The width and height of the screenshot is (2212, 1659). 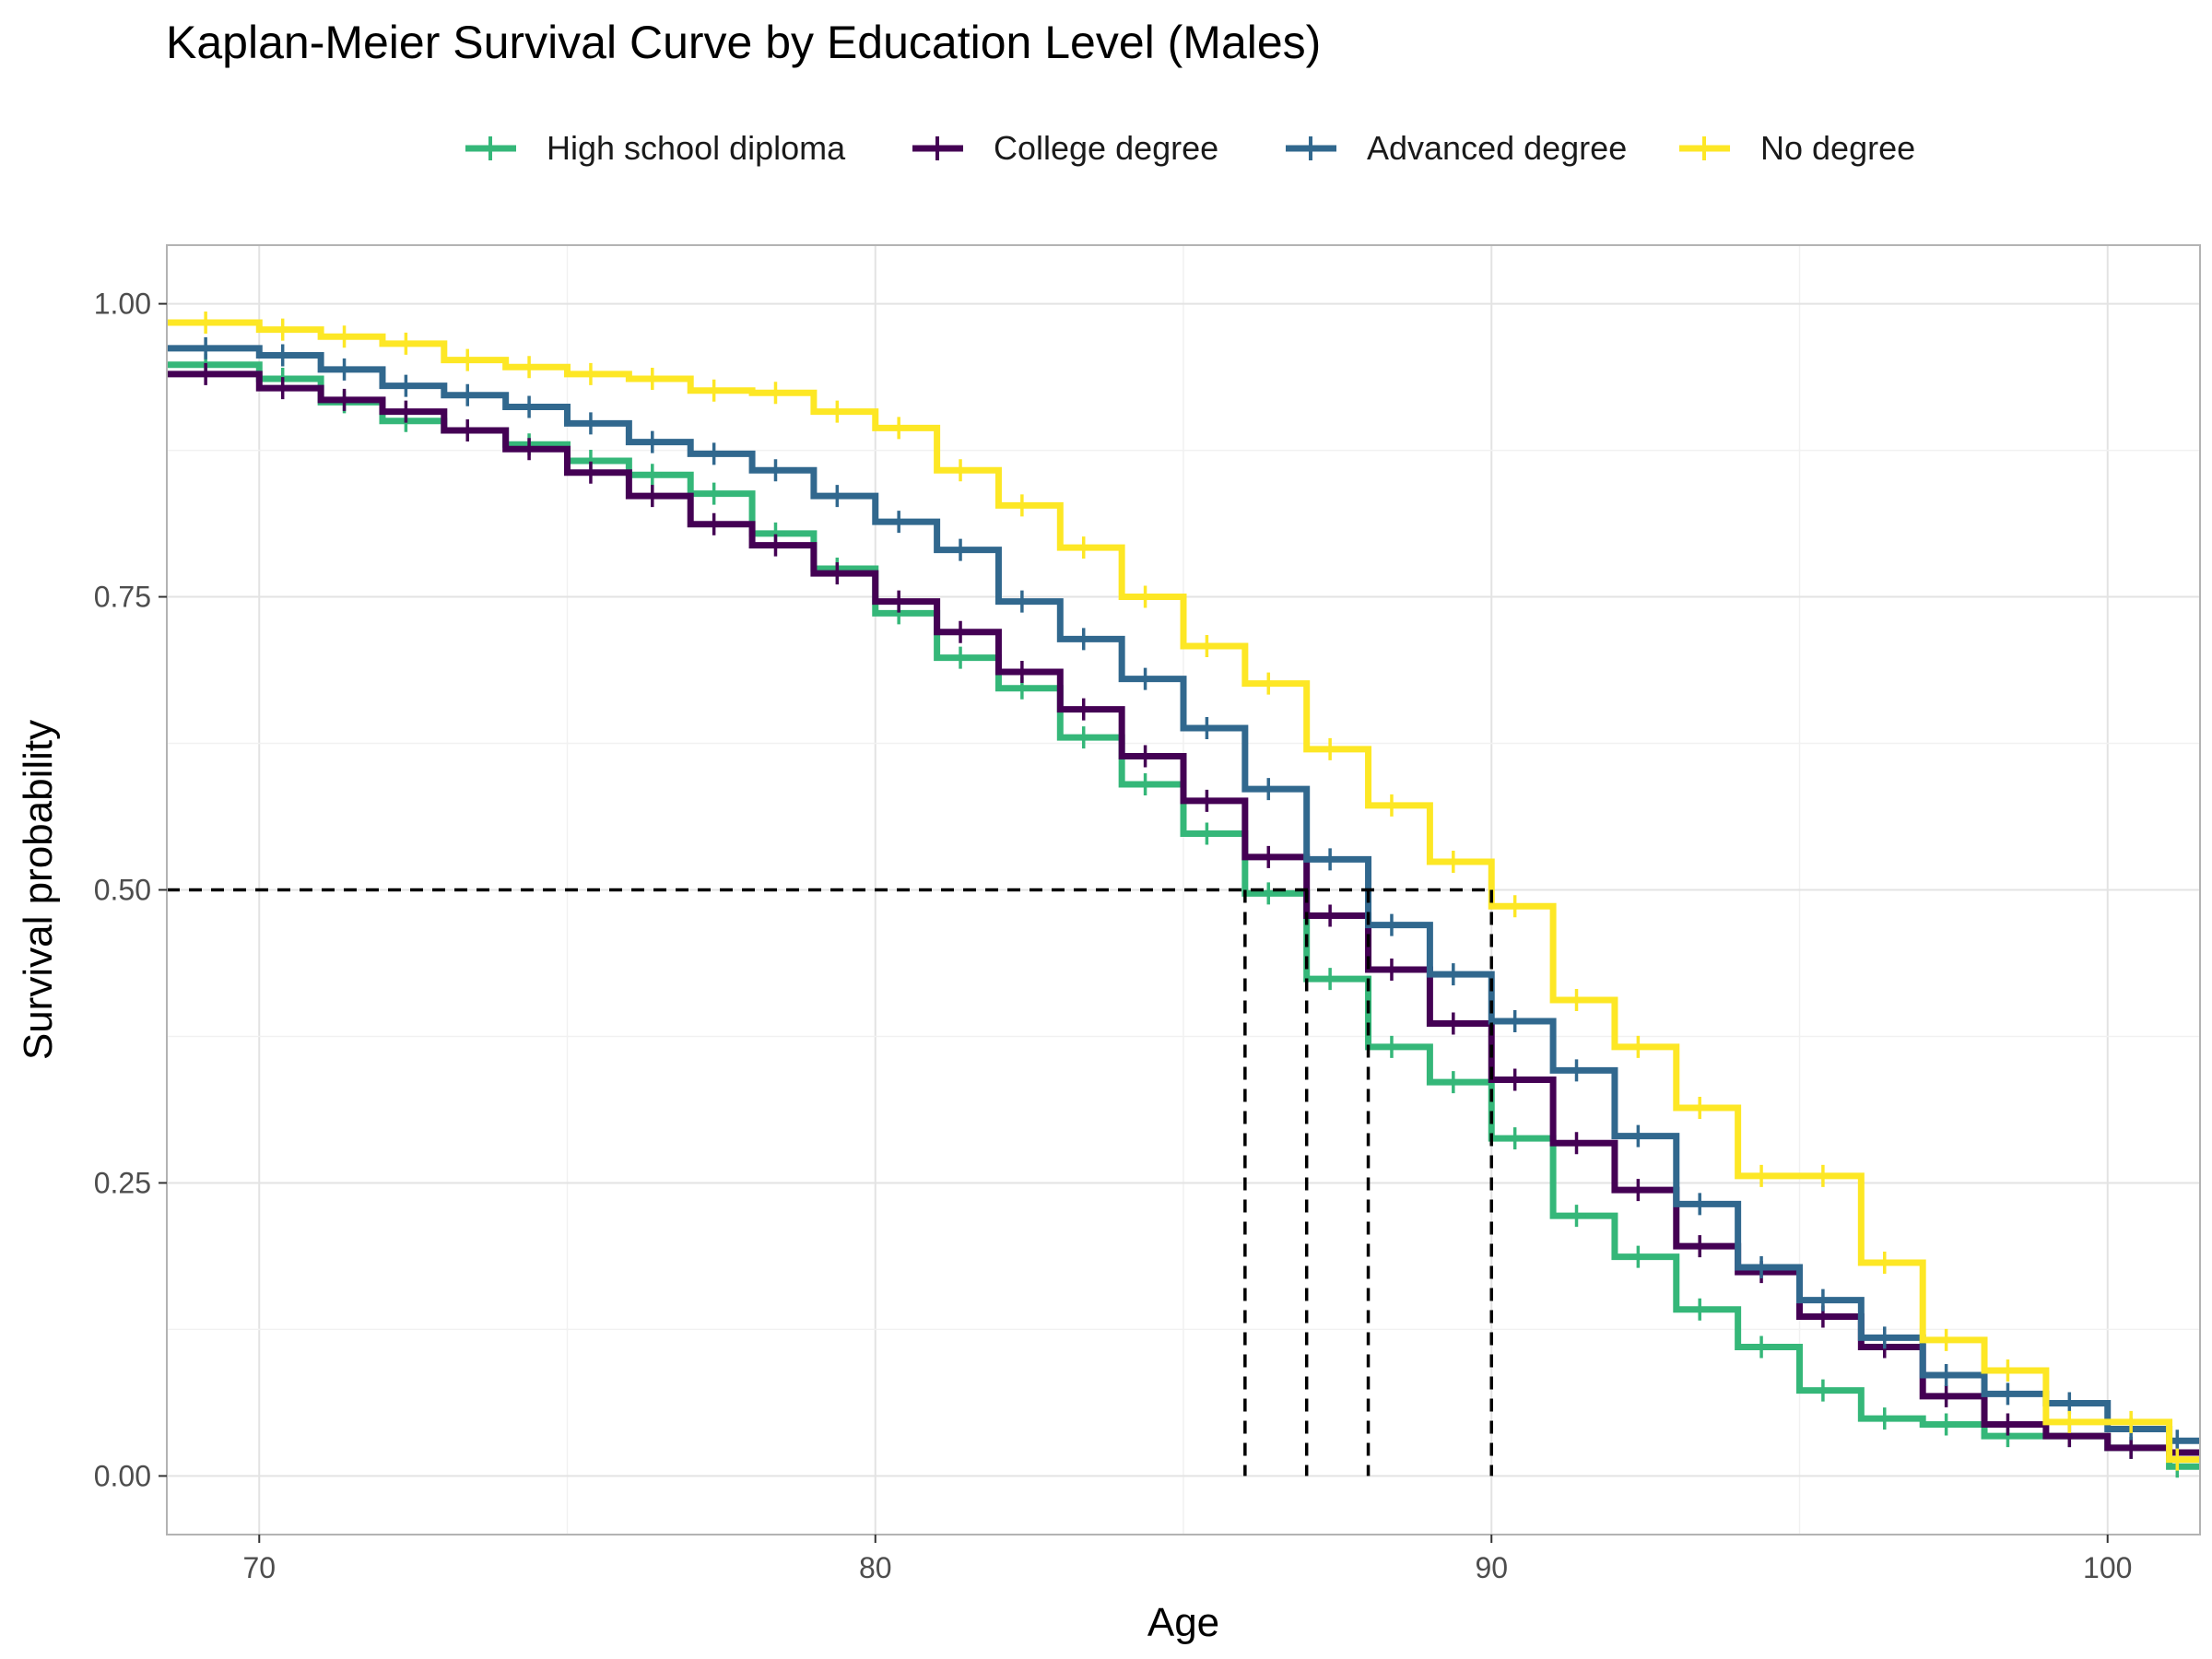 I want to click on y-tick-label: 0.75, so click(x=122, y=597).